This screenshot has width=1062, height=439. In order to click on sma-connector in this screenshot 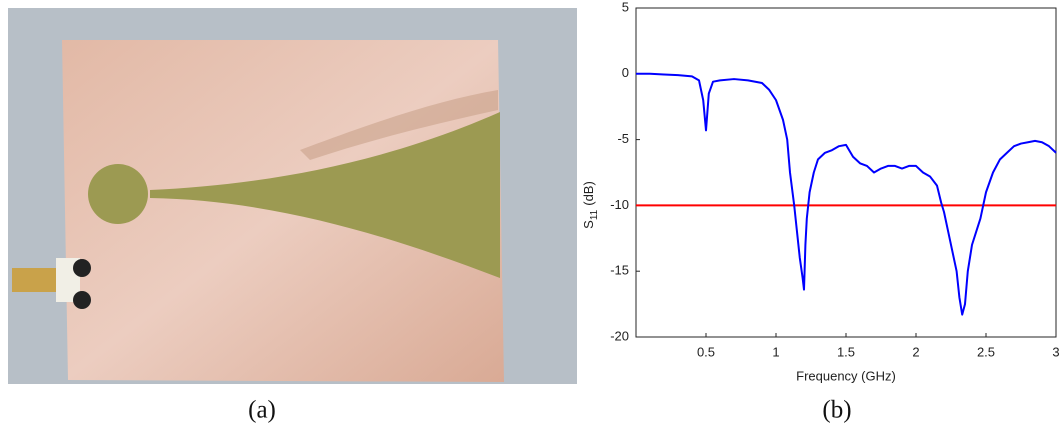, I will do `click(37, 280)`.